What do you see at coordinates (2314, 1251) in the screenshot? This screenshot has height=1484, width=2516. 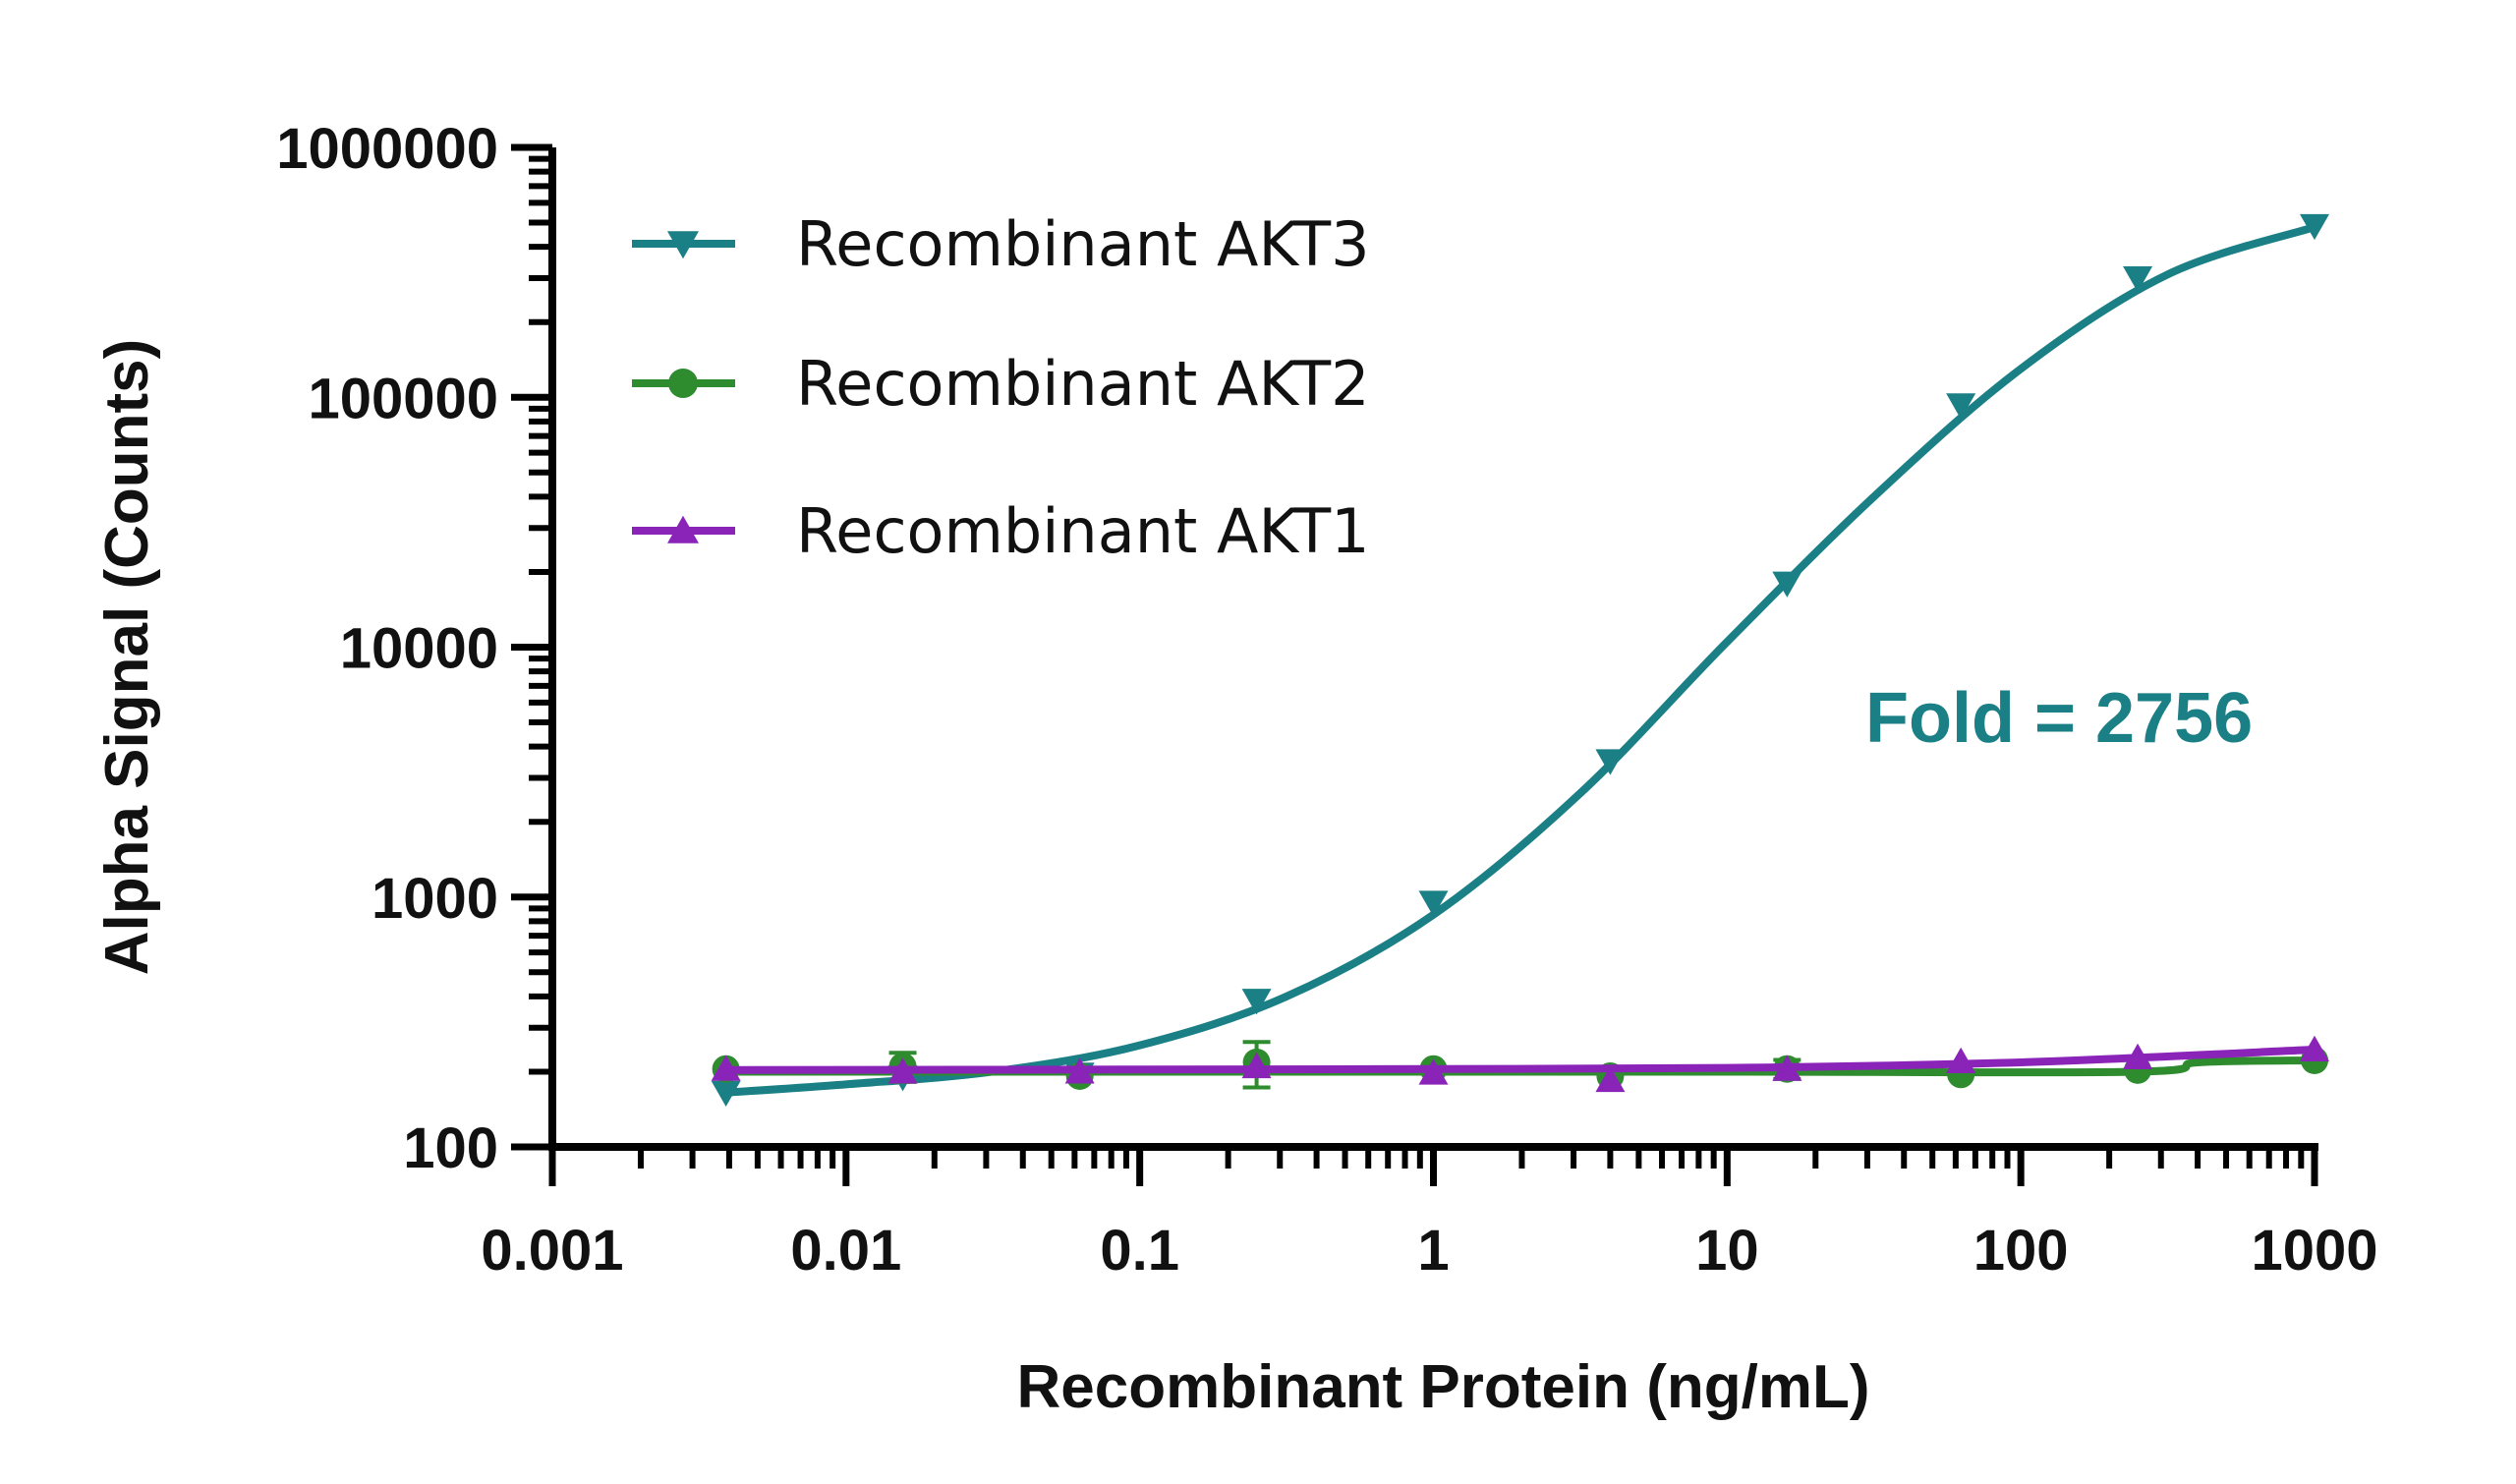 I see `x-tick-label: 1000` at bounding box center [2314, 1251].